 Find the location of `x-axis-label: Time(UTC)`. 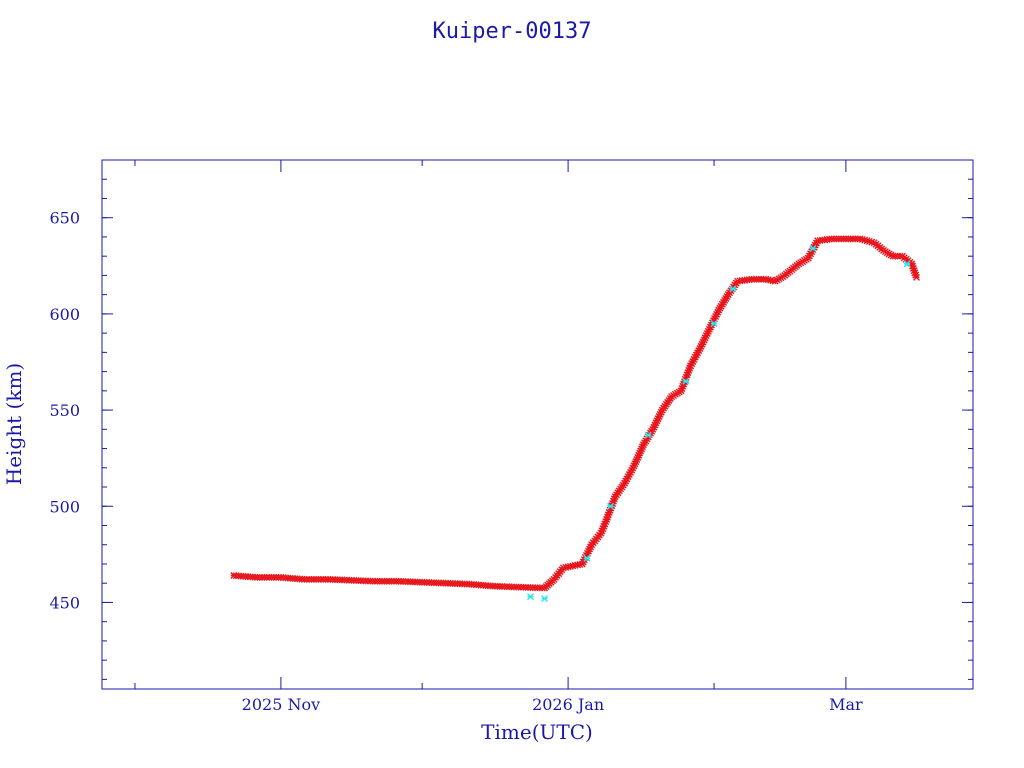

x-axis-label: Time(UTC) is located at coordinates (537, 732).